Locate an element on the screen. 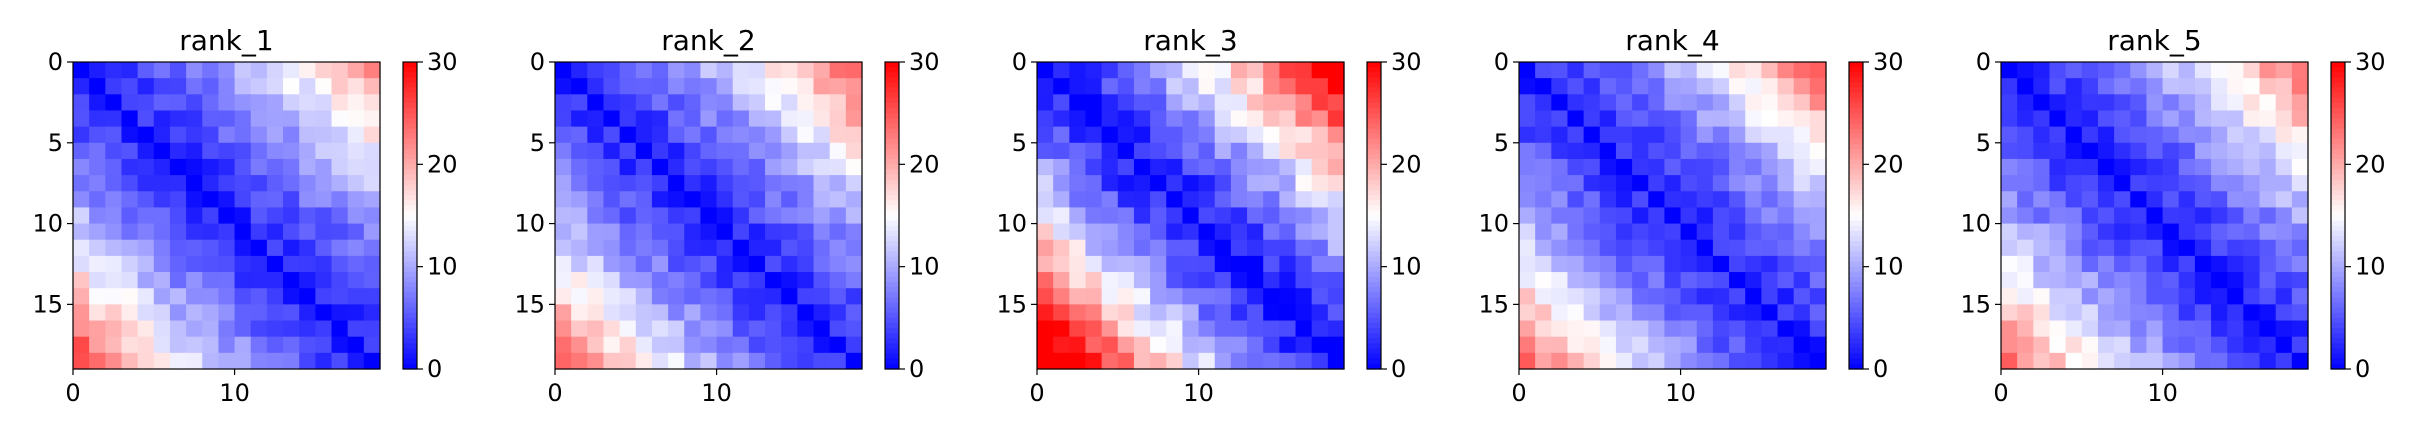 The width and height of the screenshot is (2417, 438). colorbar-tick-label: 30 is located at coordinates (2370, 62).